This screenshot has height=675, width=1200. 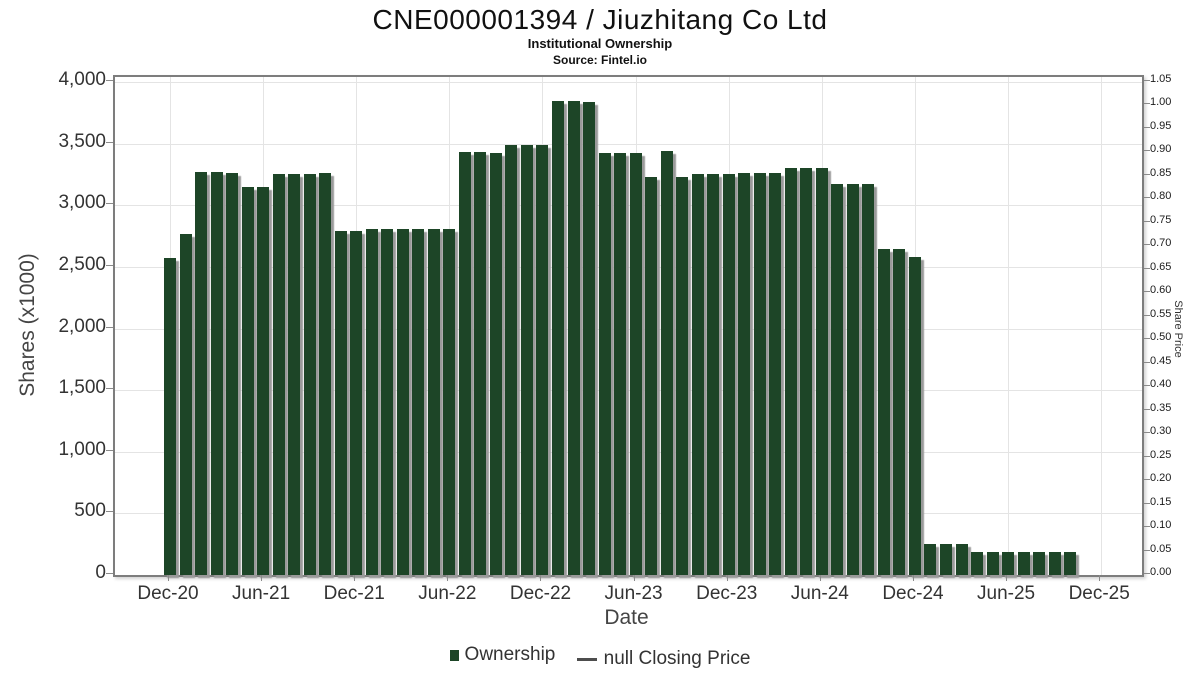 What do you see at coordinates (626, 617) in the screenshot?
I see `x-axis-title: Date` at bounding box center [626, 617].